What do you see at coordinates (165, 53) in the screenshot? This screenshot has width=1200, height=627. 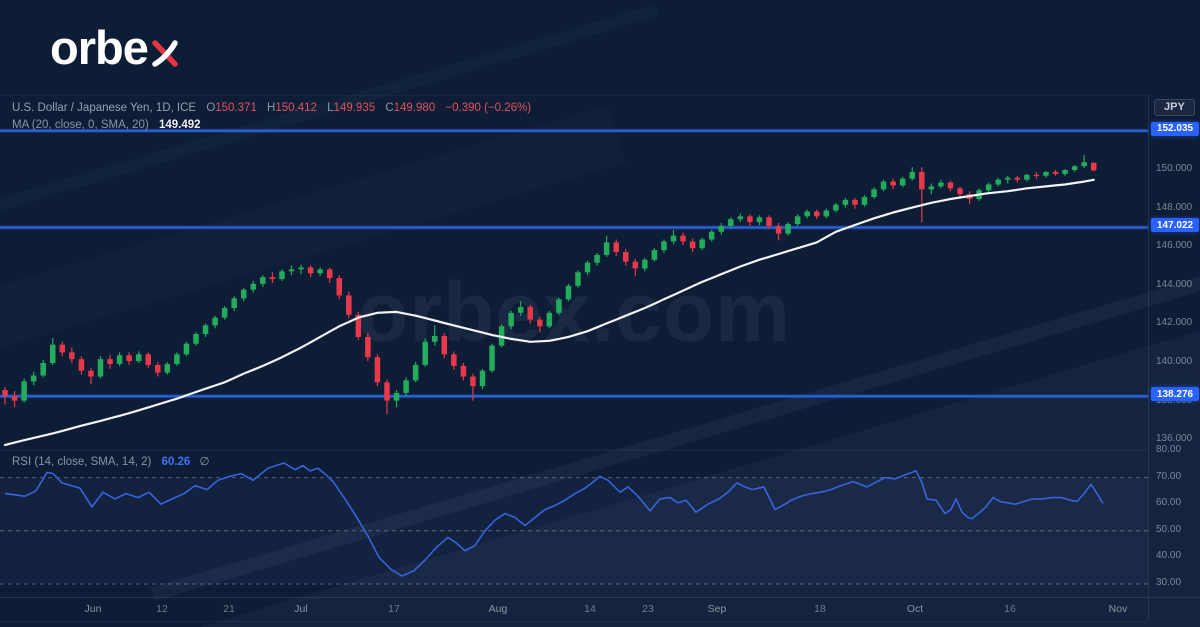 I see `orbex-logo-x-icon` at bounding box center [165, 53].